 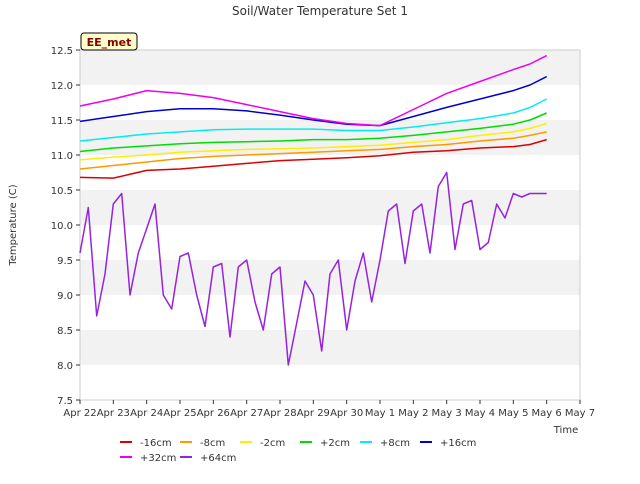 What do you see at coordinates (272, 443) in the screenshot?
I see `legend-label: -2cm` at bounding box center [272, 443].